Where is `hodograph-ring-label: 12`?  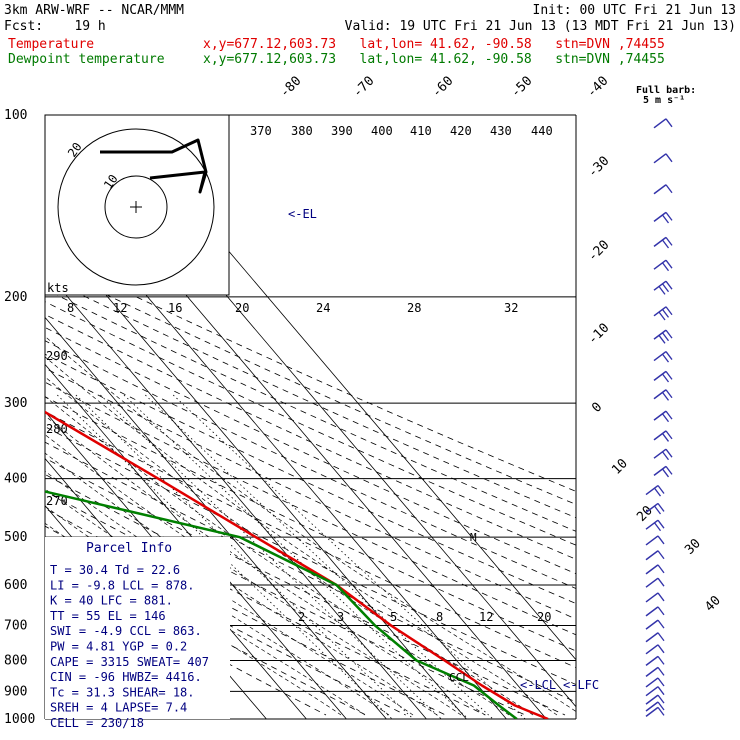
hodograph-ring-label: 12 is located at coordinates (120, 308).